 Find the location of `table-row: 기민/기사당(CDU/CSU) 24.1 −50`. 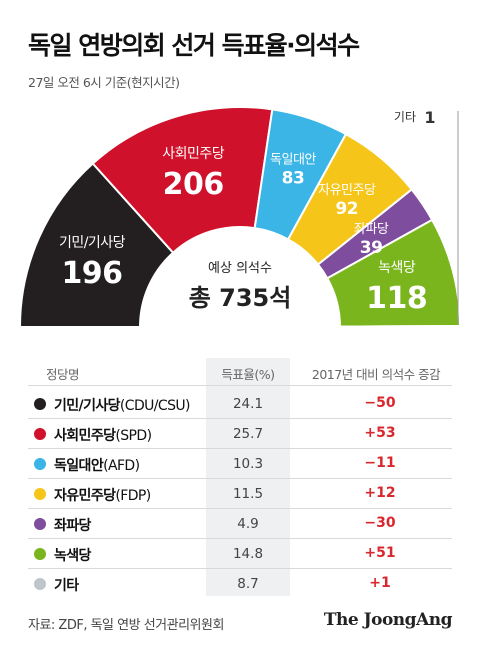

table-row: 기민/기사당(CDU/CSU) 24.1 −50 is located at coordinates (240, 404).